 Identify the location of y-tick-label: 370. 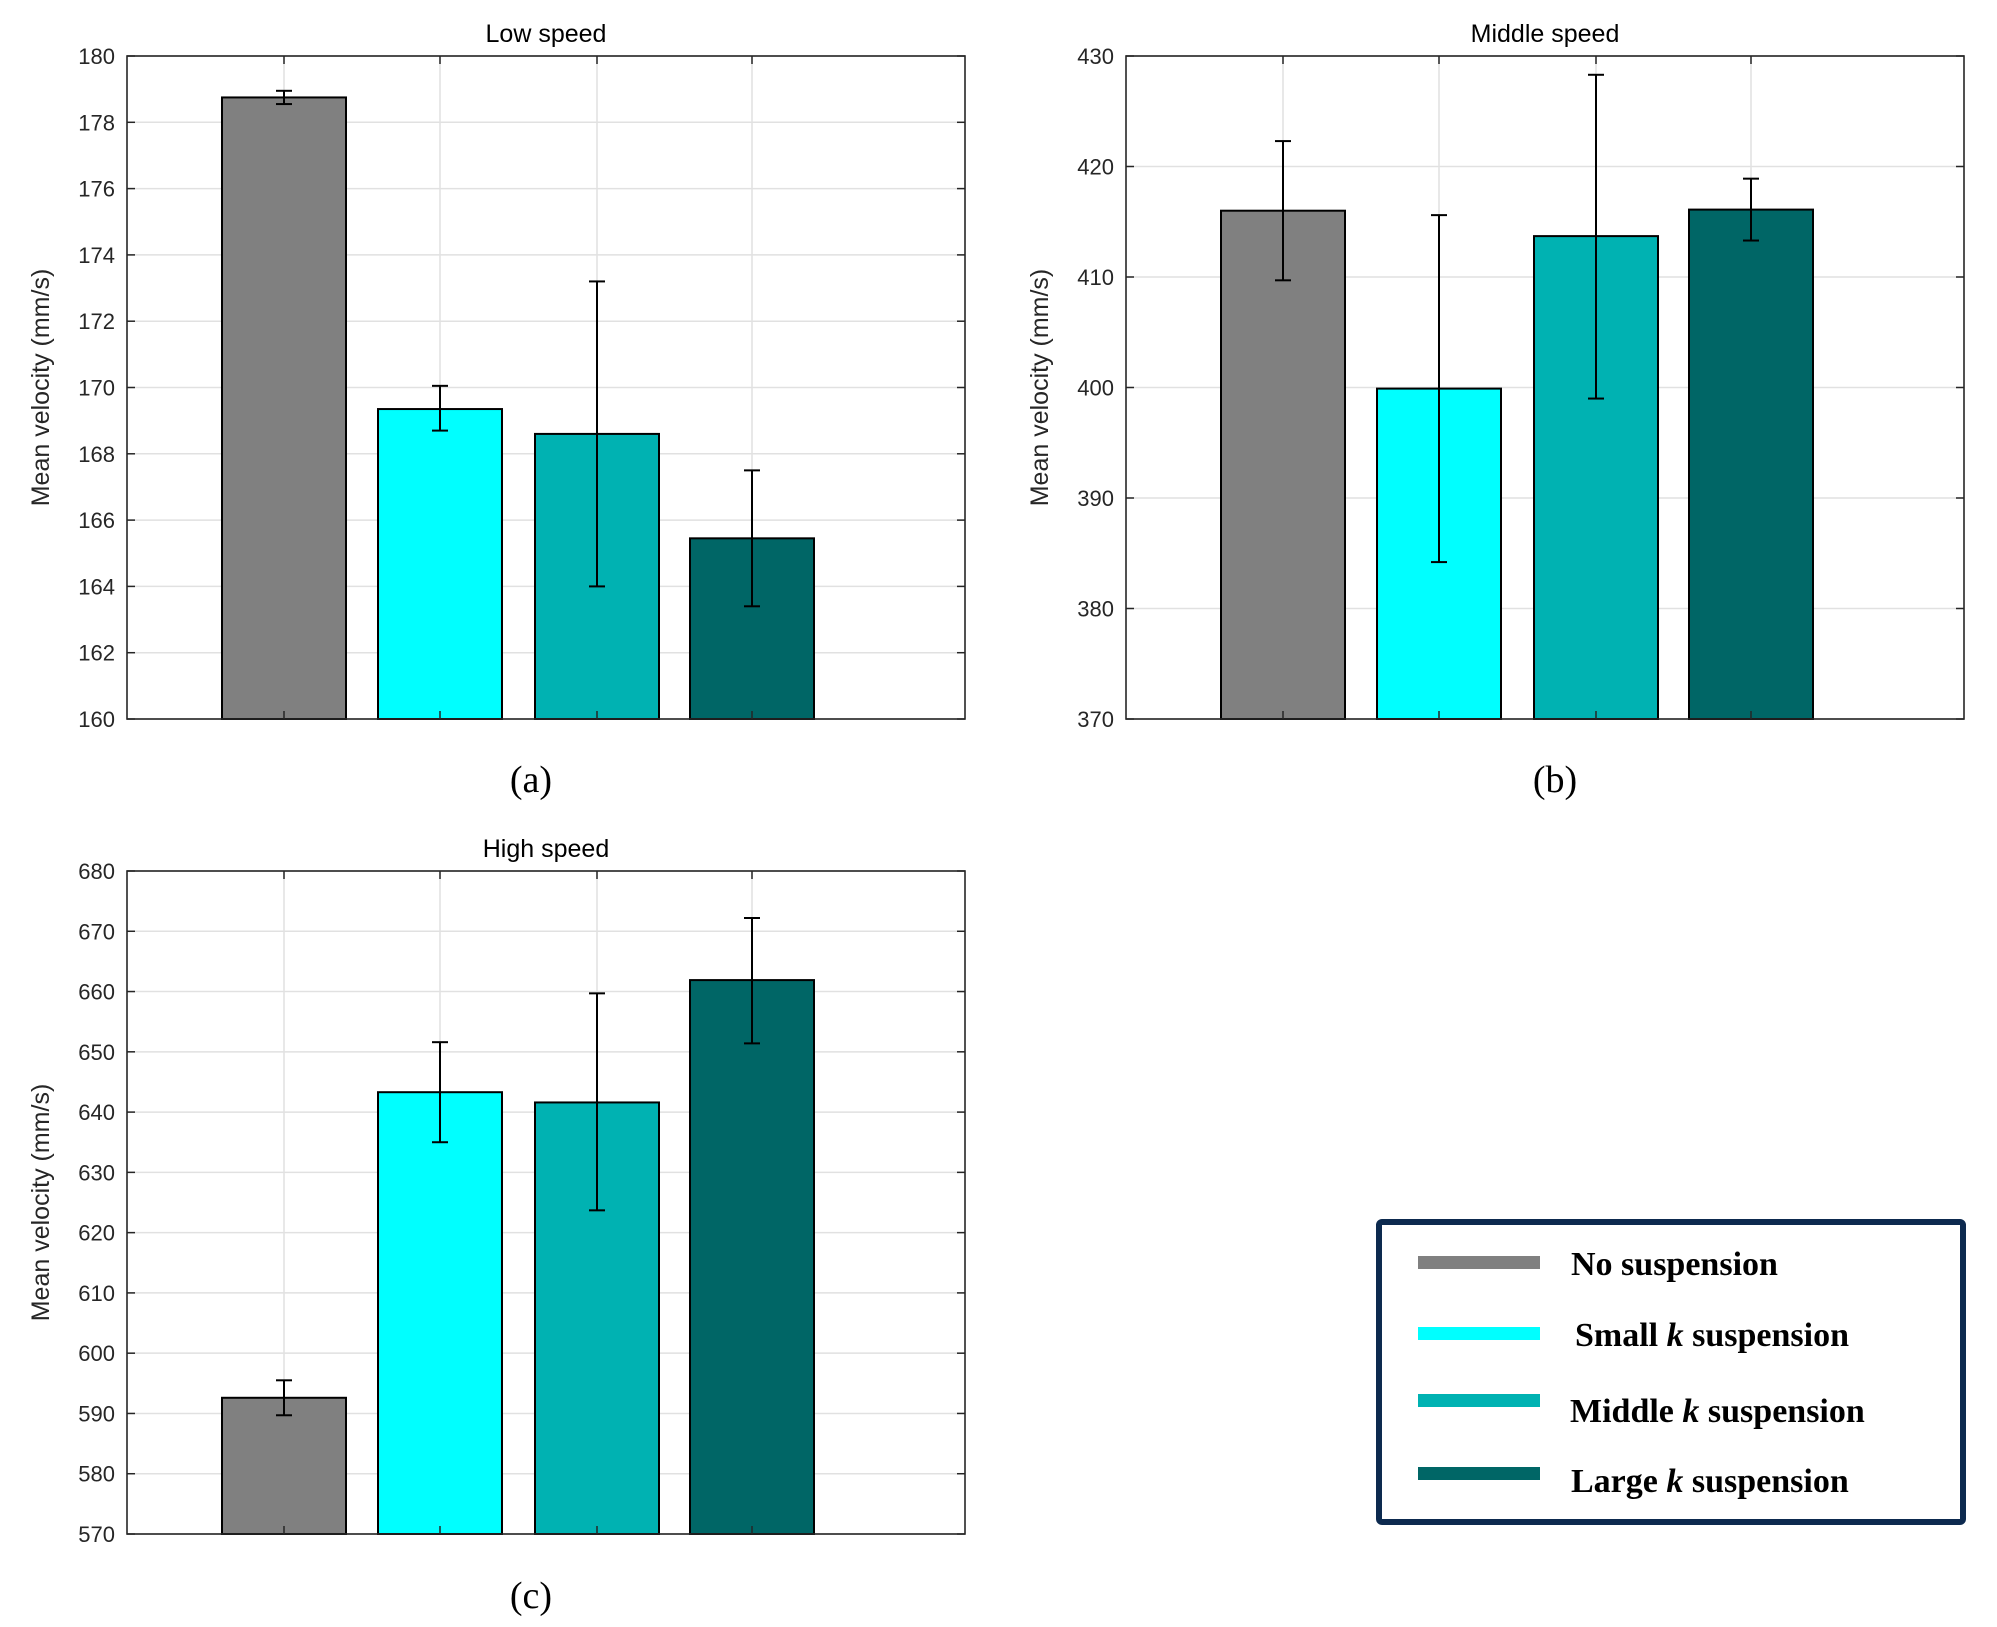
(1095, 719).